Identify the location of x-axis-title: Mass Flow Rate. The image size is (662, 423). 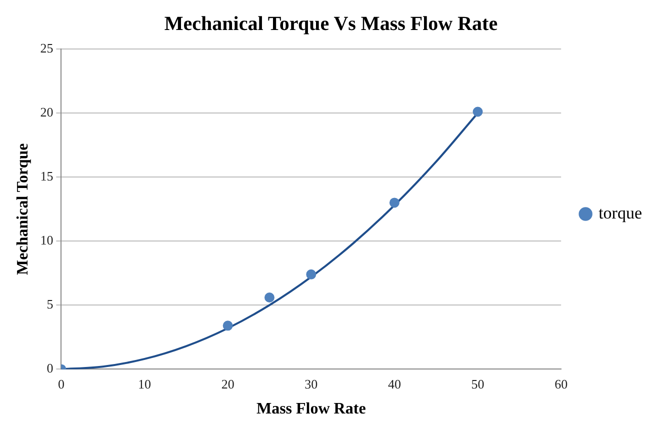
(311, 409).